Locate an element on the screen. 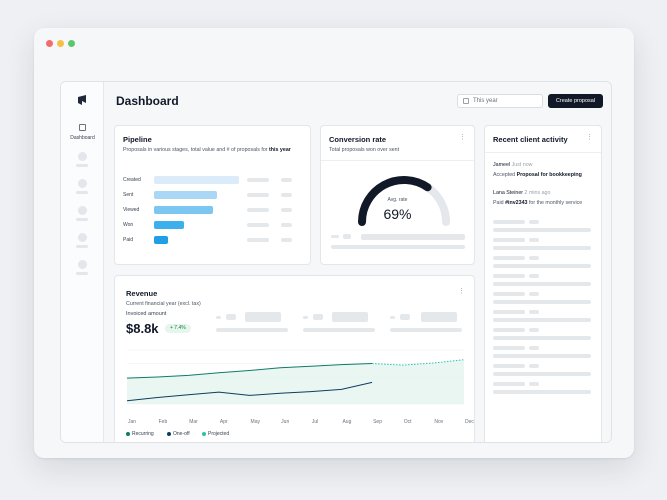 The width and height of the screenshot is (667, 500). series-line-recurring is located at coordinates (249, 371).